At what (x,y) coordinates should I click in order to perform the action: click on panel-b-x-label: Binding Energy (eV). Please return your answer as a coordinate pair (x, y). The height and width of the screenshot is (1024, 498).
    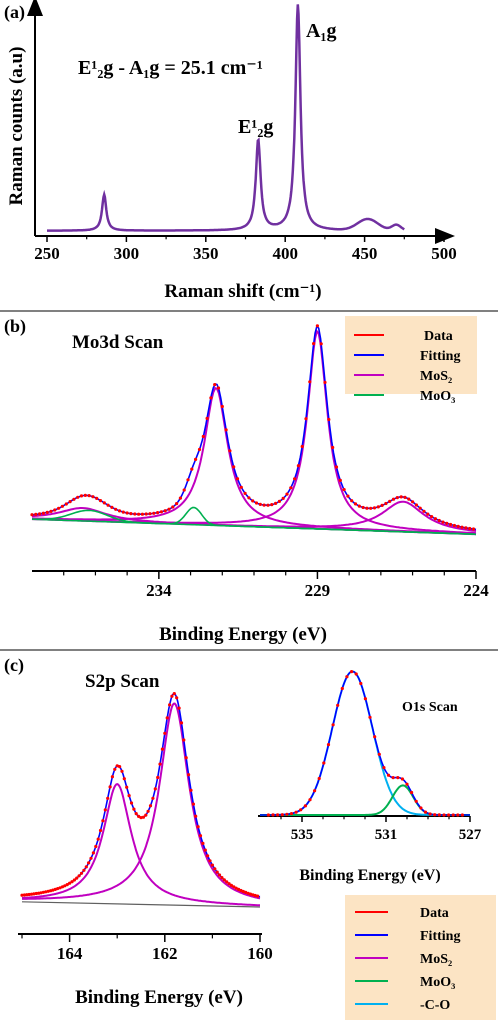
    Looking at the image, I should click on (243, 634).